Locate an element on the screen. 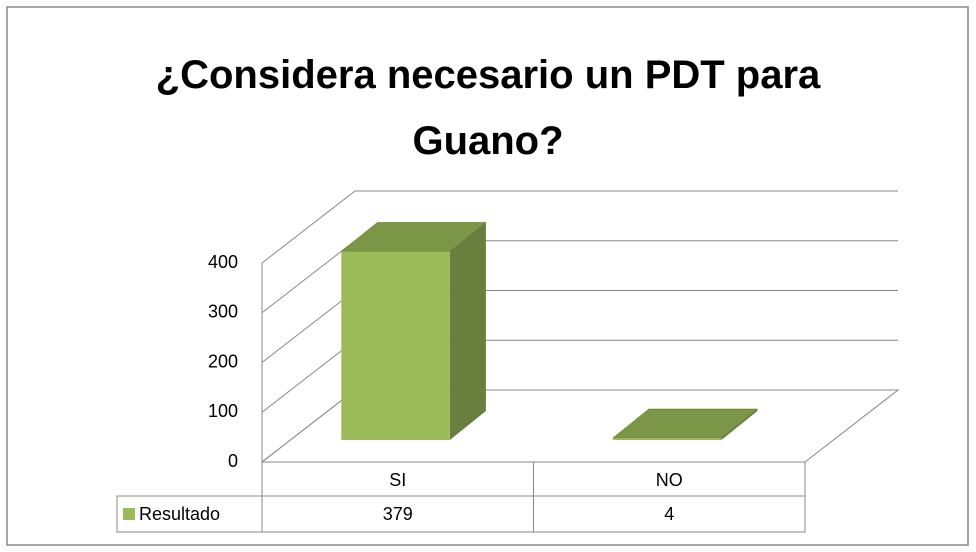  grid-line is located at coordinates (579, 227).